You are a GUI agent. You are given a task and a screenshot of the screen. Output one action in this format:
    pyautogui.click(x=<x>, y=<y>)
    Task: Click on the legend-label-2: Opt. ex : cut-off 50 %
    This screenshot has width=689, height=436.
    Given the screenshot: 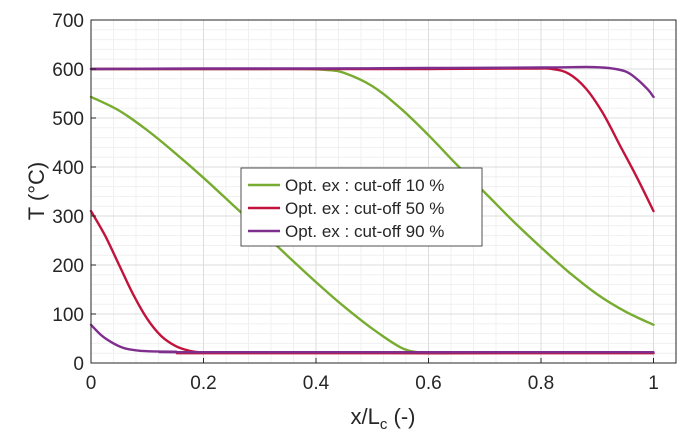 What is the action you would take?
    pyautogui.click(x=364, y=208)
    